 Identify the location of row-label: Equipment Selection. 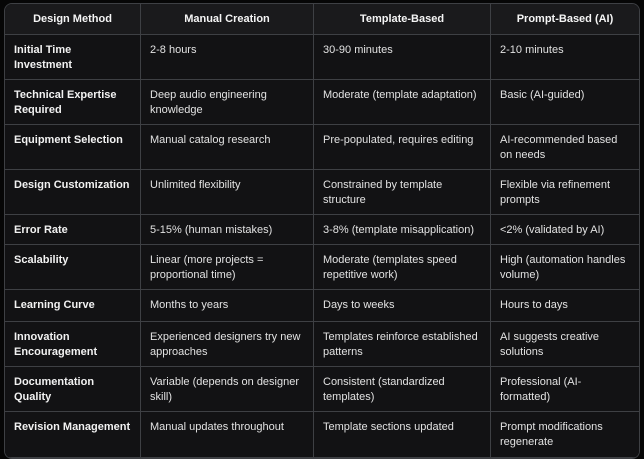
(73, 147).